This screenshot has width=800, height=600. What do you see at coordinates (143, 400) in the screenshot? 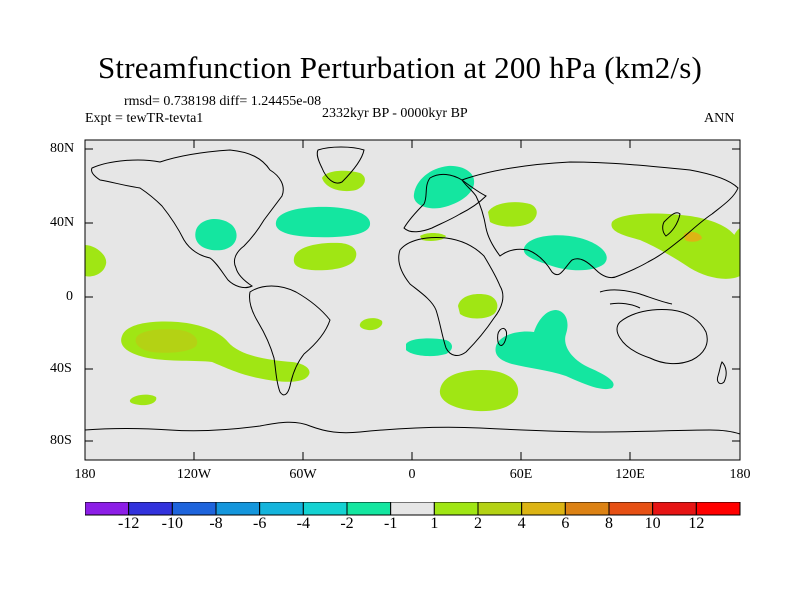
I see `region-southeast-pacific` at bounding box center [143, 400].